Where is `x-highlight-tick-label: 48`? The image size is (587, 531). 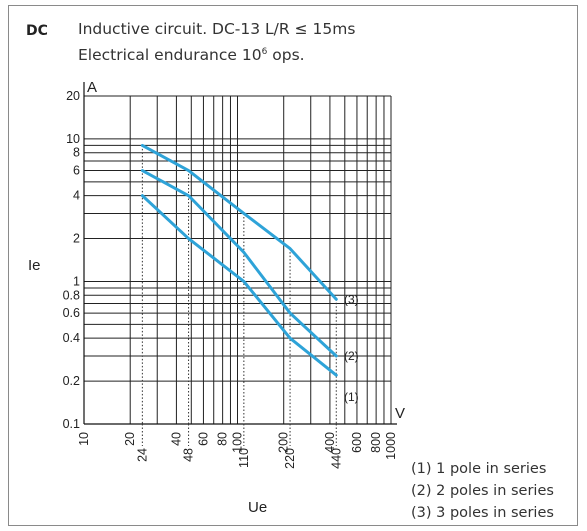 x-highlight-tick-label: 48 is located at coordinates (189, 455).